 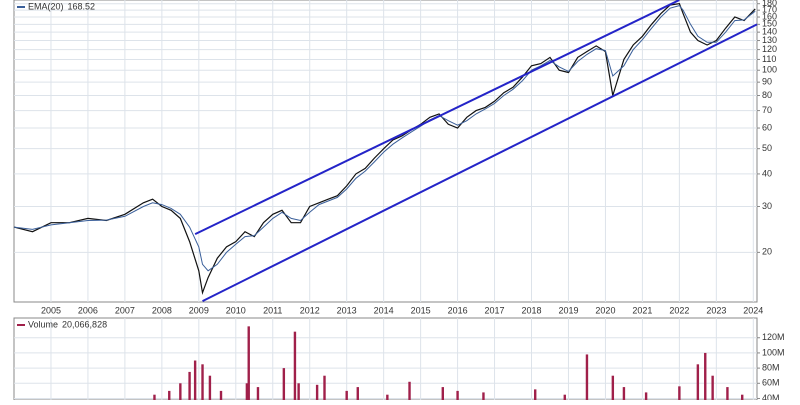 I want to click on y-tick-label: 30, so click(x=767, y=206).